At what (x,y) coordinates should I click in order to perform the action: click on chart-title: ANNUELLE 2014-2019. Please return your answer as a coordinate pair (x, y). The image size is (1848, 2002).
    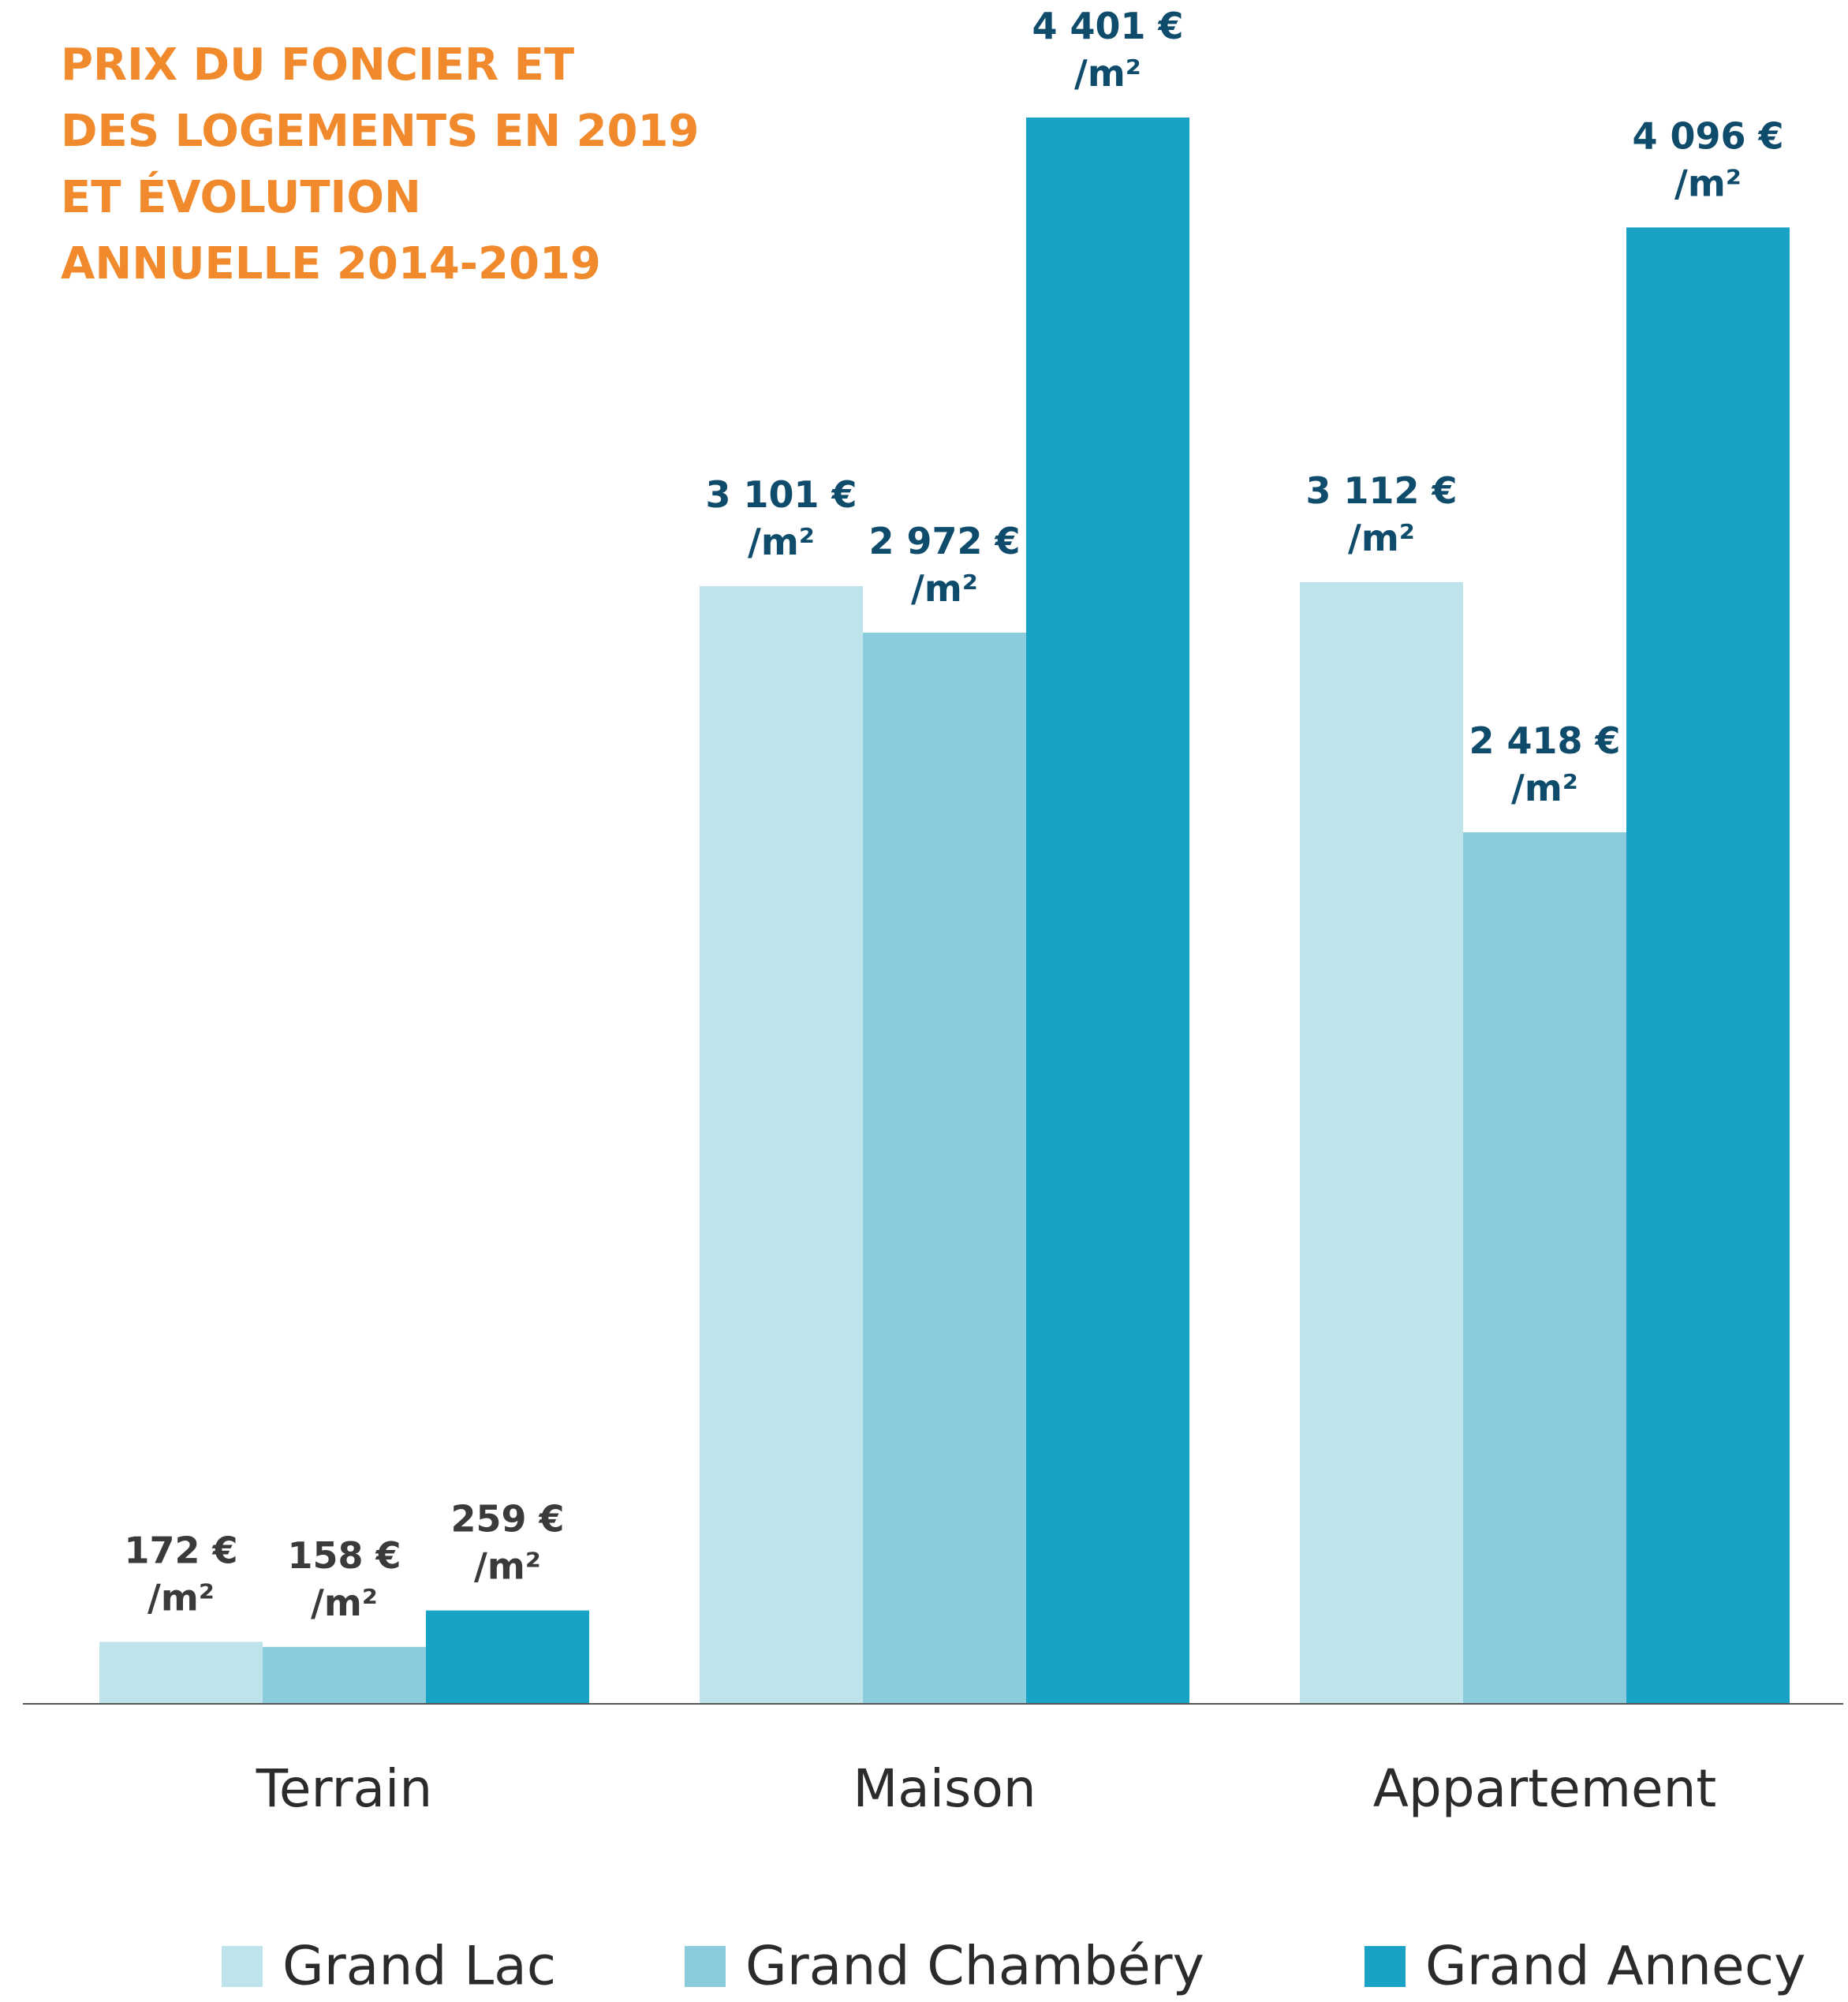
    Looking at the image, I should click on (331, 263).